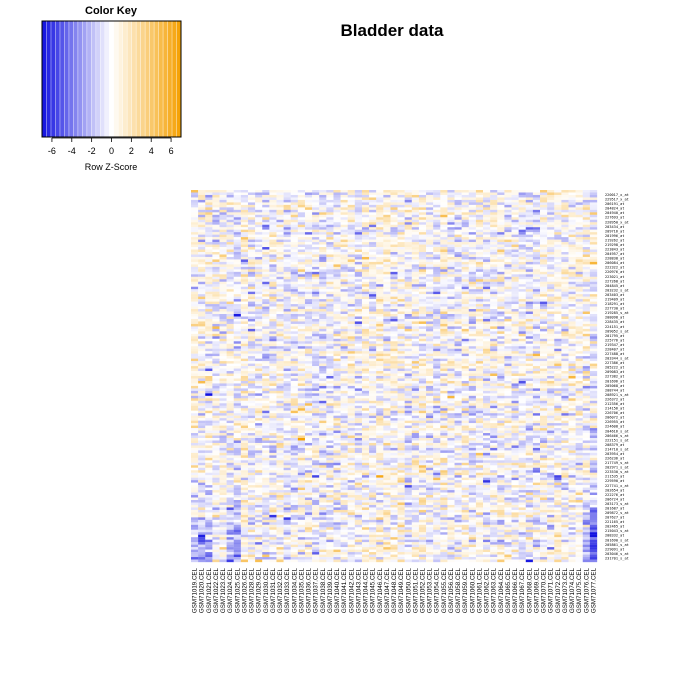 The width and height of the screenshot is (700, 700). Describe the element at coordinates (92, 151) in the screenshot. I see `color-key-tick-label: -2` at that location.